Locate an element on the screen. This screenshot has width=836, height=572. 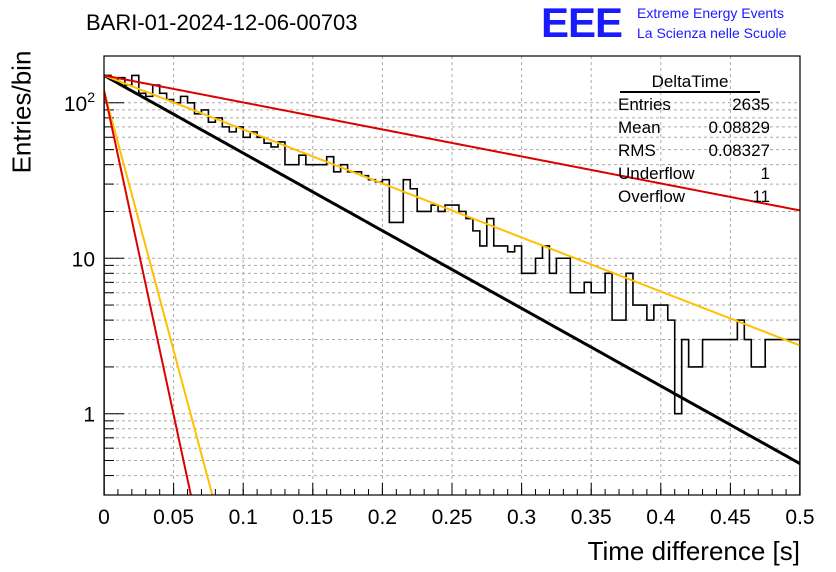
stats-value: 1 is located at coordinates (765, 173).